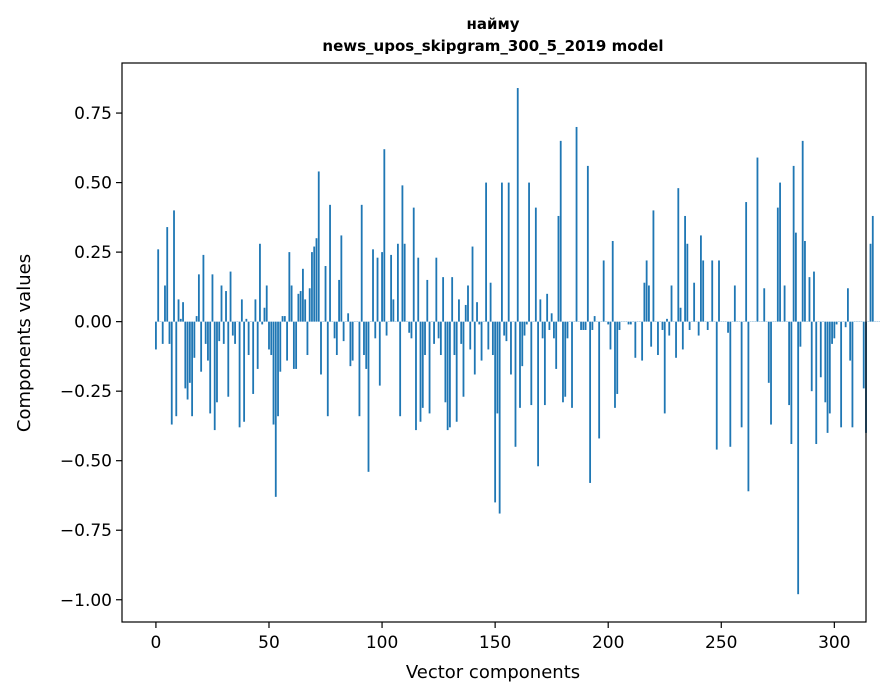  I want to click on x-axis-label: Vector components, so click(493, 672).